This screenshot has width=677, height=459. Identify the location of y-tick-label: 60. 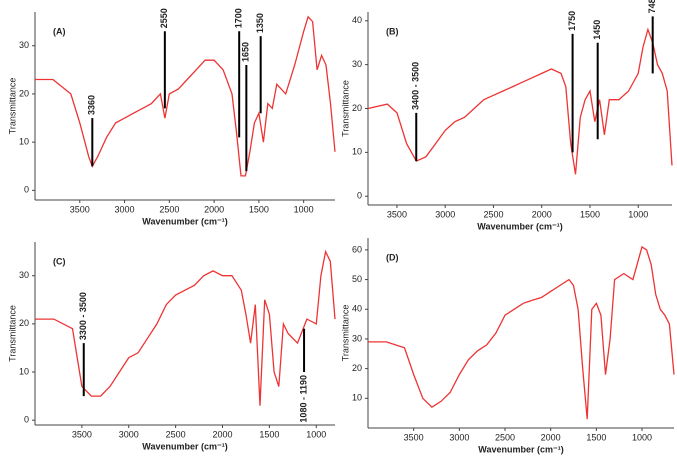
(357, 249).